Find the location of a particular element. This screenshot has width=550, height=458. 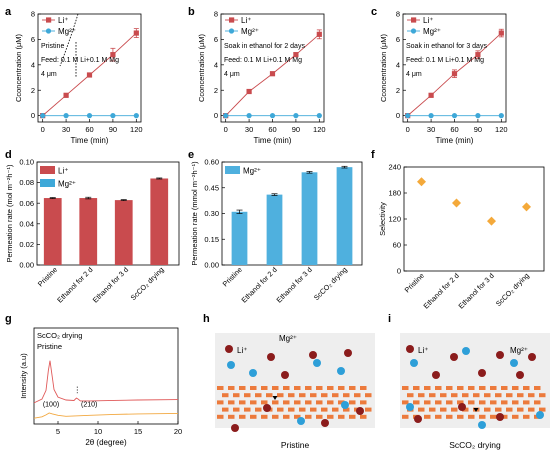

a-legend-mg-marker is located at coordinates (48, 31).